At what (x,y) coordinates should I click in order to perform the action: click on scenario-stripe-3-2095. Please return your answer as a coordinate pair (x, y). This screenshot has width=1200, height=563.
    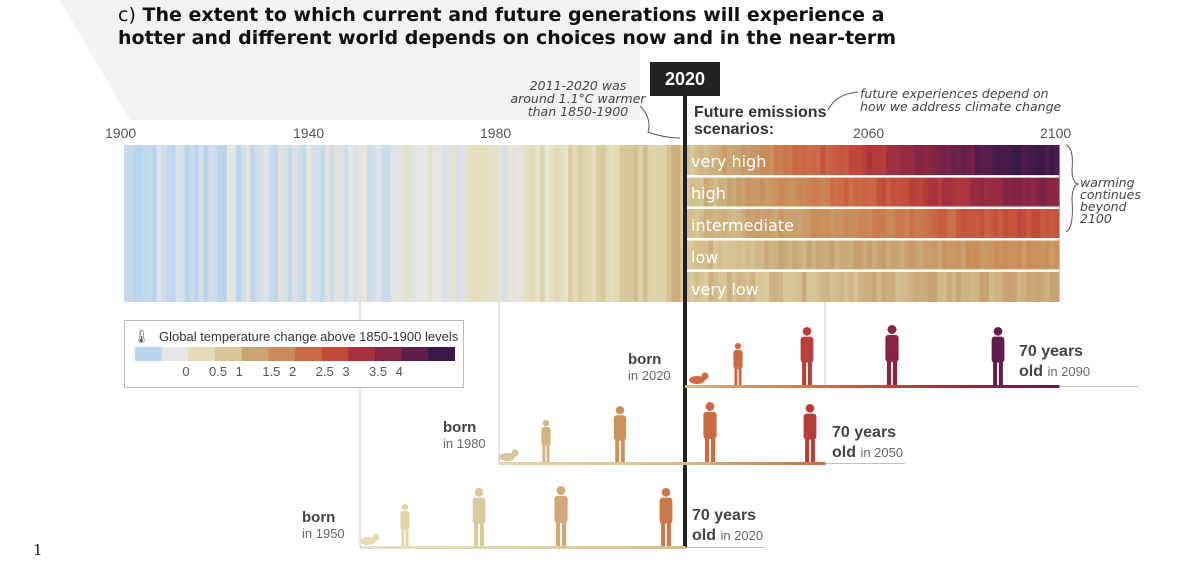
    Looking at the image, I should click on (1038, 255).